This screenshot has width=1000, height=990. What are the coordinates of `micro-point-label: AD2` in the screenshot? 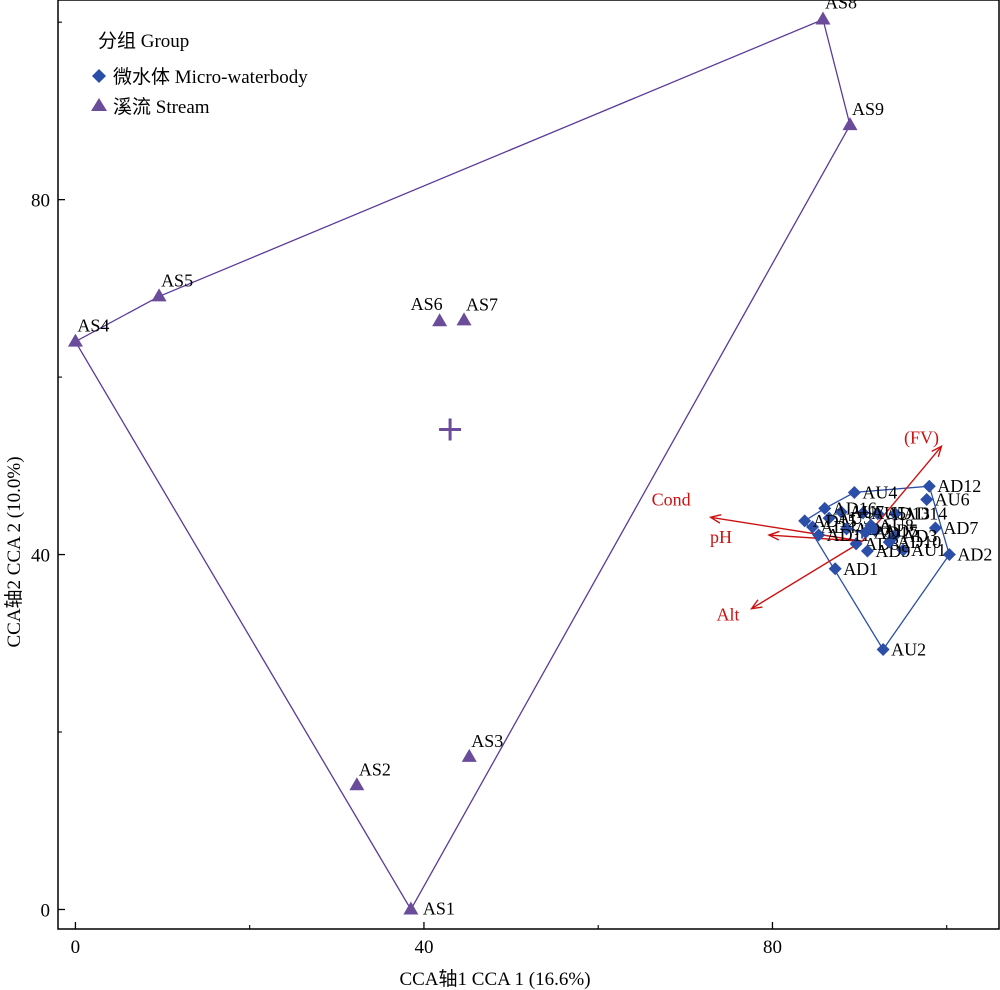 It's located at (974, 555).